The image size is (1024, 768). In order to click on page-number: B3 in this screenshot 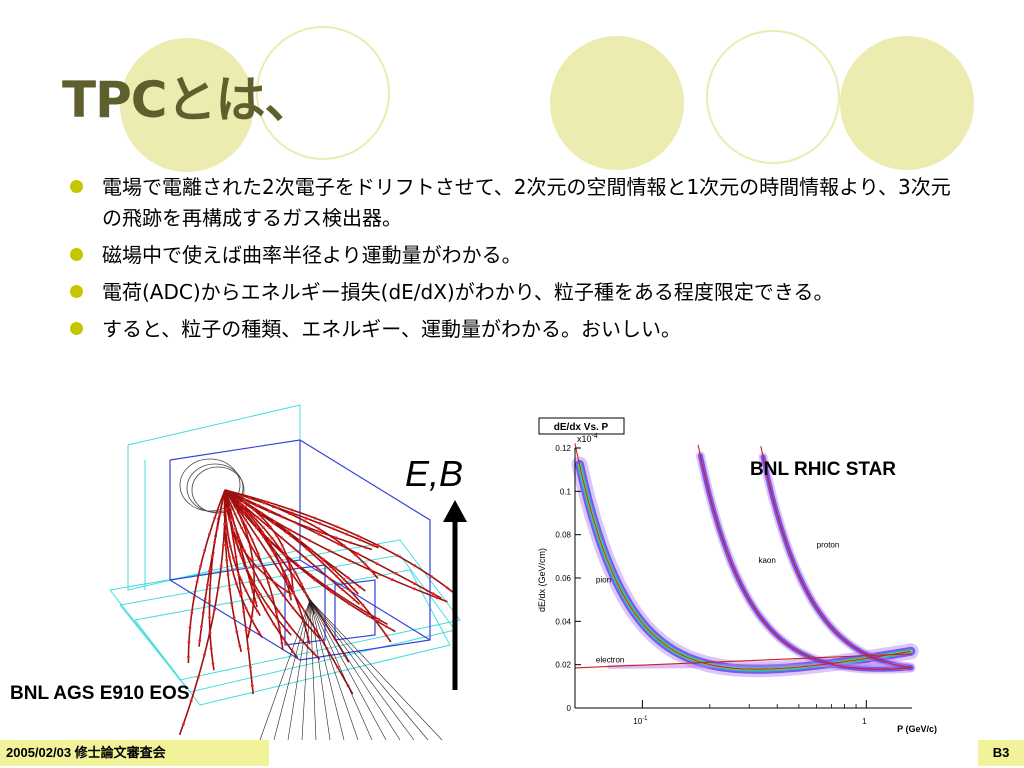, I will do `click(1001, 752)`.